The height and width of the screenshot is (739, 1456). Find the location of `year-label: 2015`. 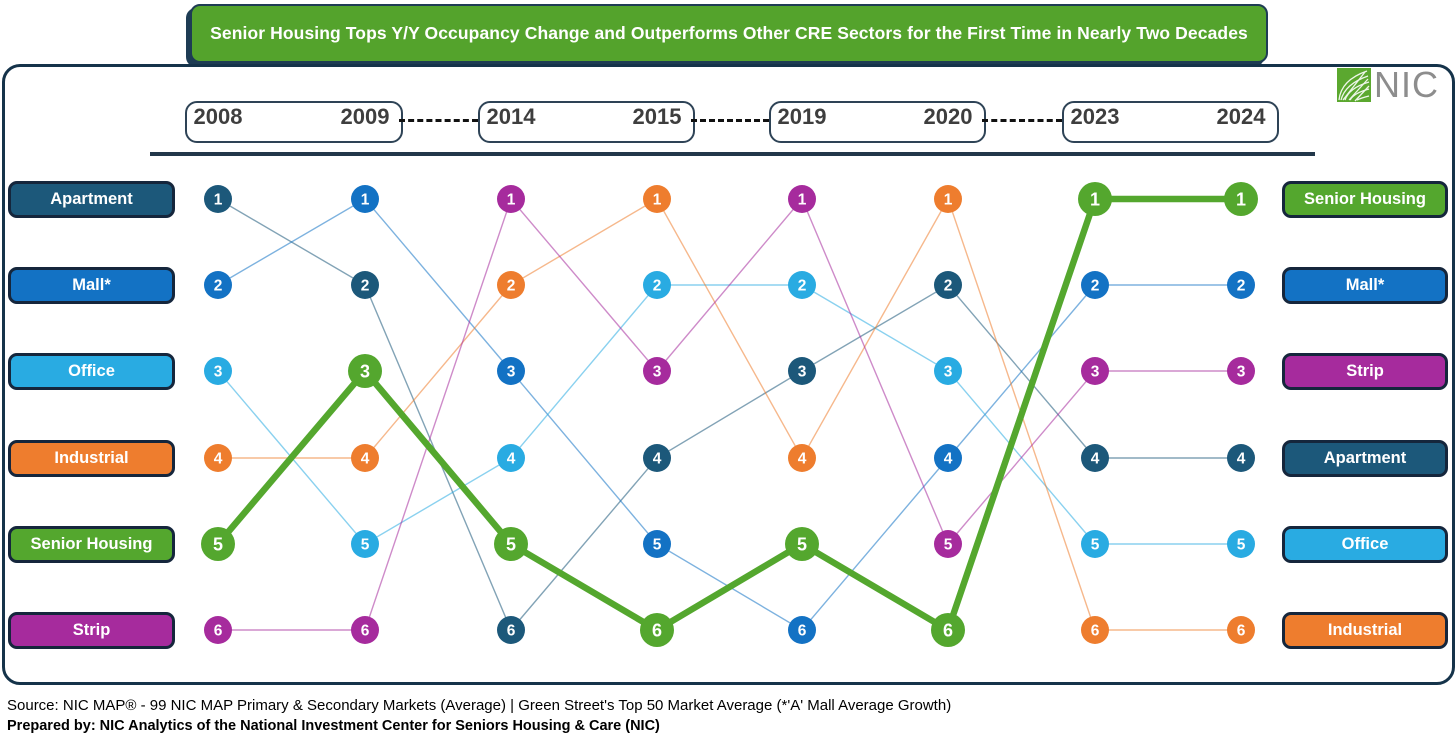

year-label: 2015 is located at coordinates (657, 116).